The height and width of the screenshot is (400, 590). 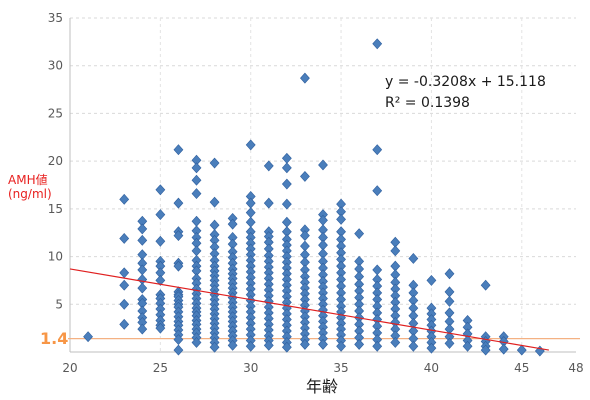 I want to click on x-tick-label: 25, so click(x=160, y=368).